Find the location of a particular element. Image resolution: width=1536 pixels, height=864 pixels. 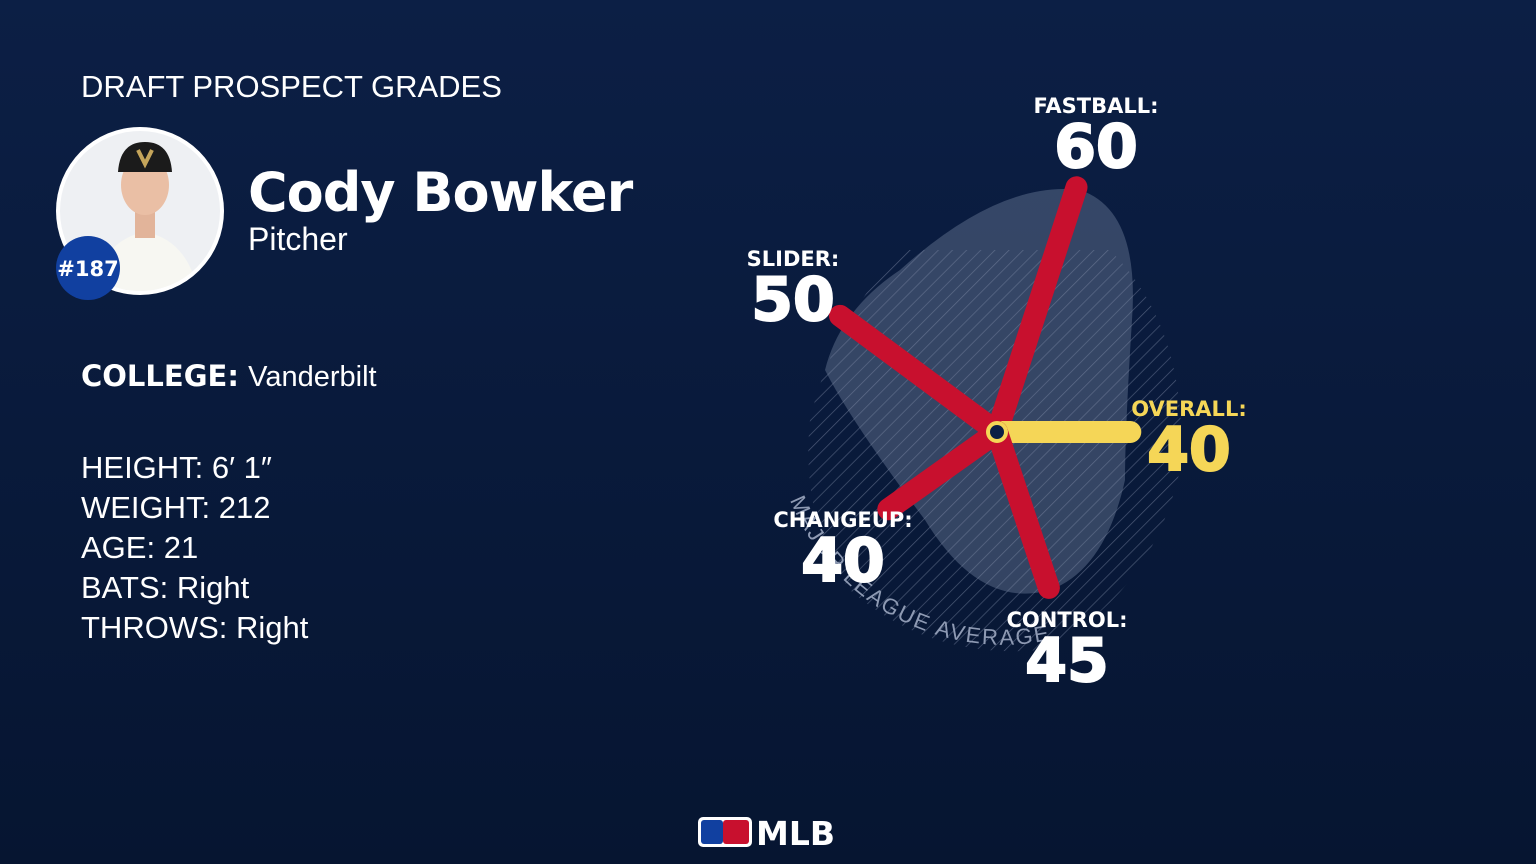

player-position: Pitcher is located at coordinates (298, 239).